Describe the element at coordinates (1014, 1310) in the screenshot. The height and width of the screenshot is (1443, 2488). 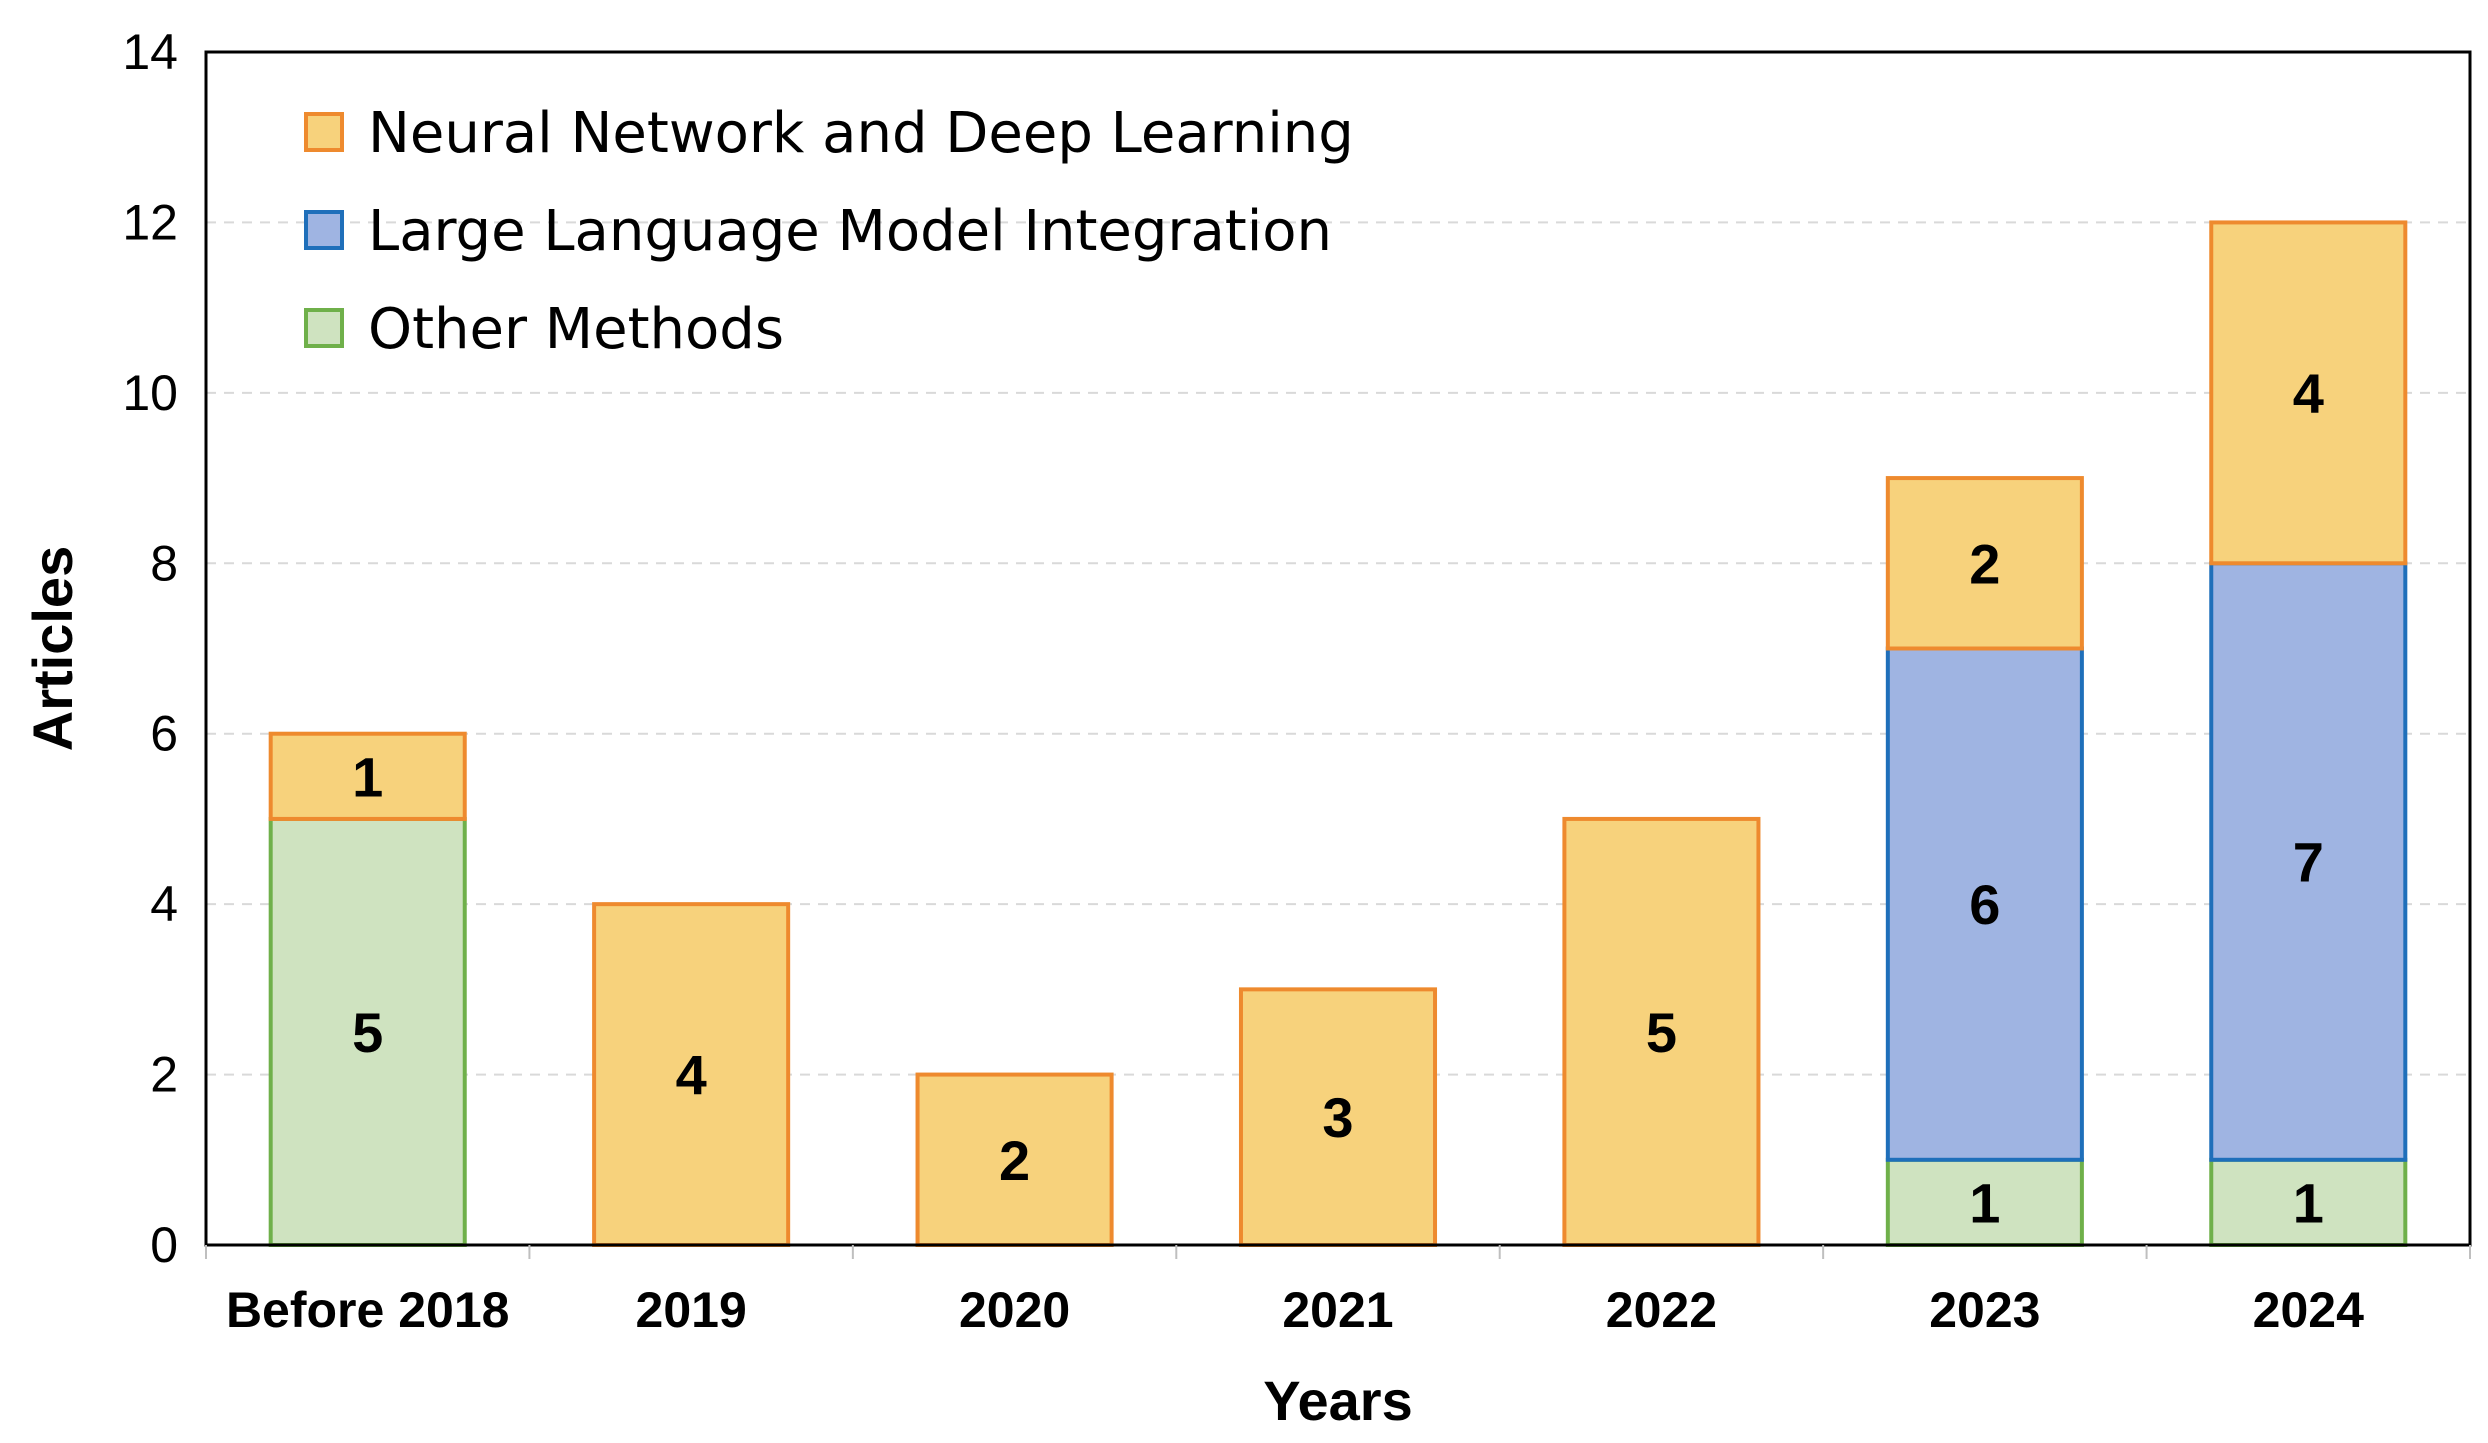
I see `x-tick-label: 2020` at that location.